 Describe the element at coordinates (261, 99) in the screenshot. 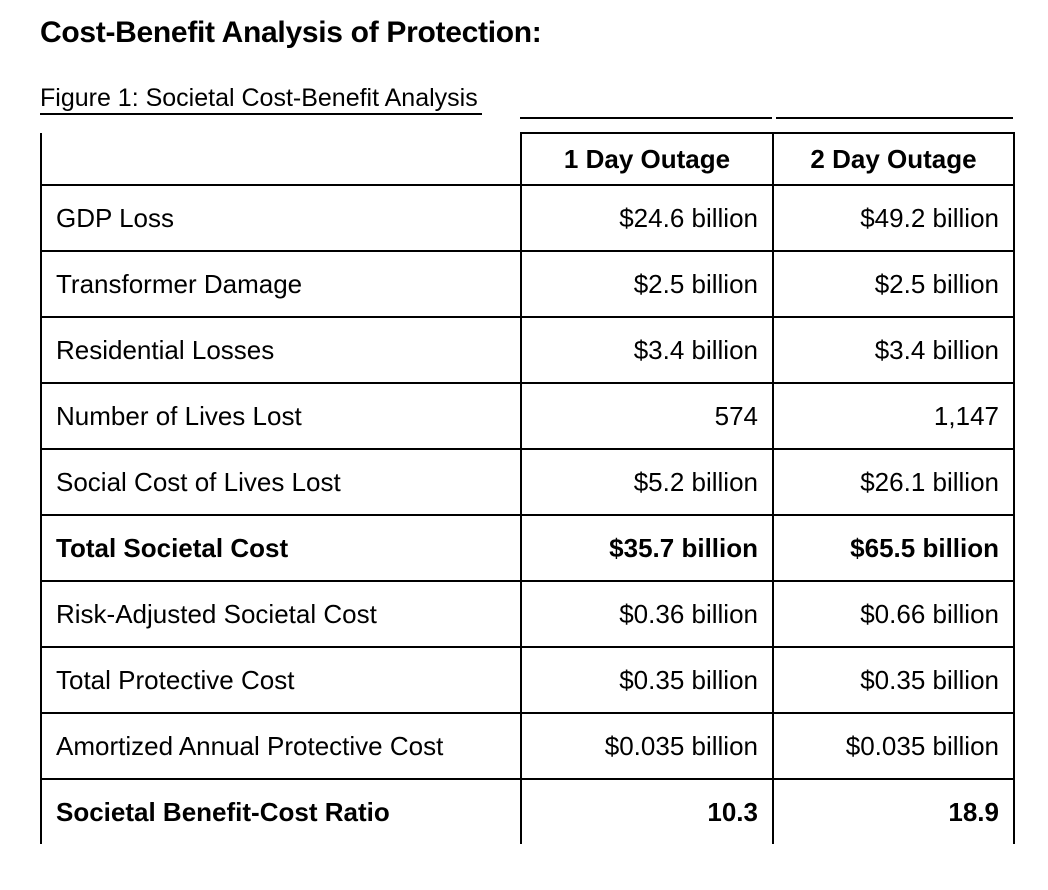

I see `figure-caption: Figure 1: Societal Cost-Benefit Analysis` at that location.